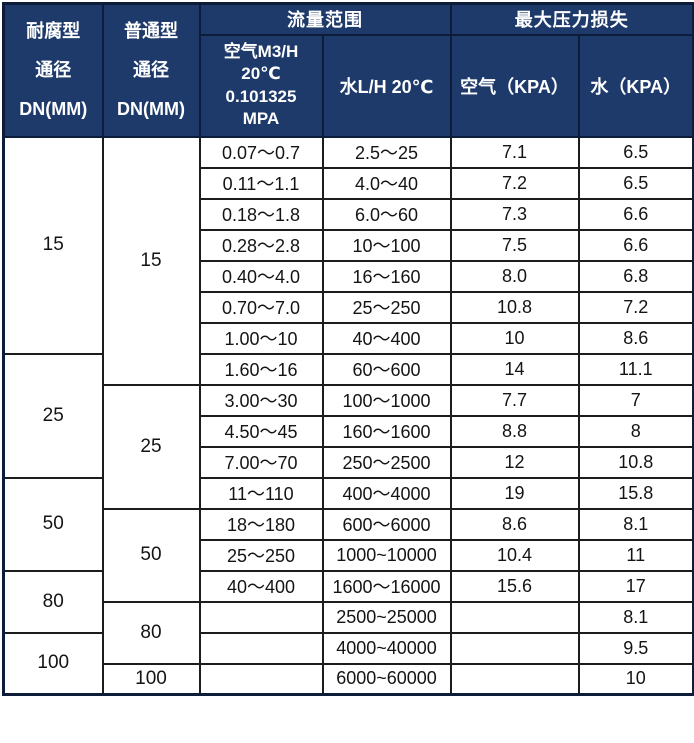 The width and height of the screenshot is (694, 743). I want to click on table-row: 80 2500~25000 8.1, so click(349, 632).